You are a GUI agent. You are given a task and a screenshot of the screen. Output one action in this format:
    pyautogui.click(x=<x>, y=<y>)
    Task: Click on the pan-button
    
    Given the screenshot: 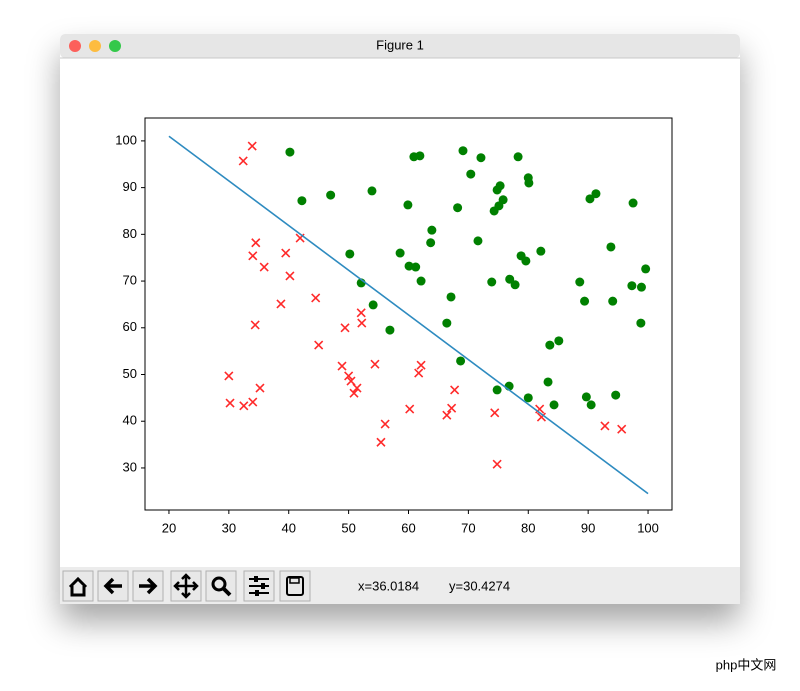 What is the action you would take?
    pyautogui.click(x=186, y=586)
    